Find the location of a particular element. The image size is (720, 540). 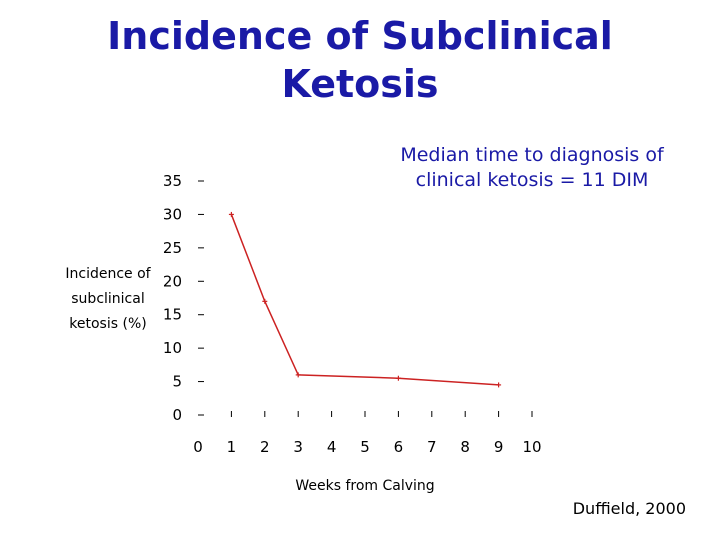

x-tick-label: 9 is located at coordinates (499, 447).